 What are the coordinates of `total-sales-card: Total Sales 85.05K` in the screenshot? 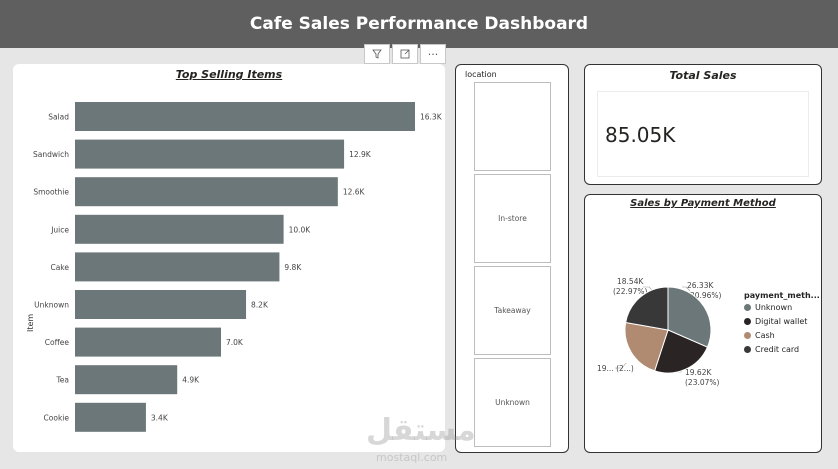 It's located at (703, 124).